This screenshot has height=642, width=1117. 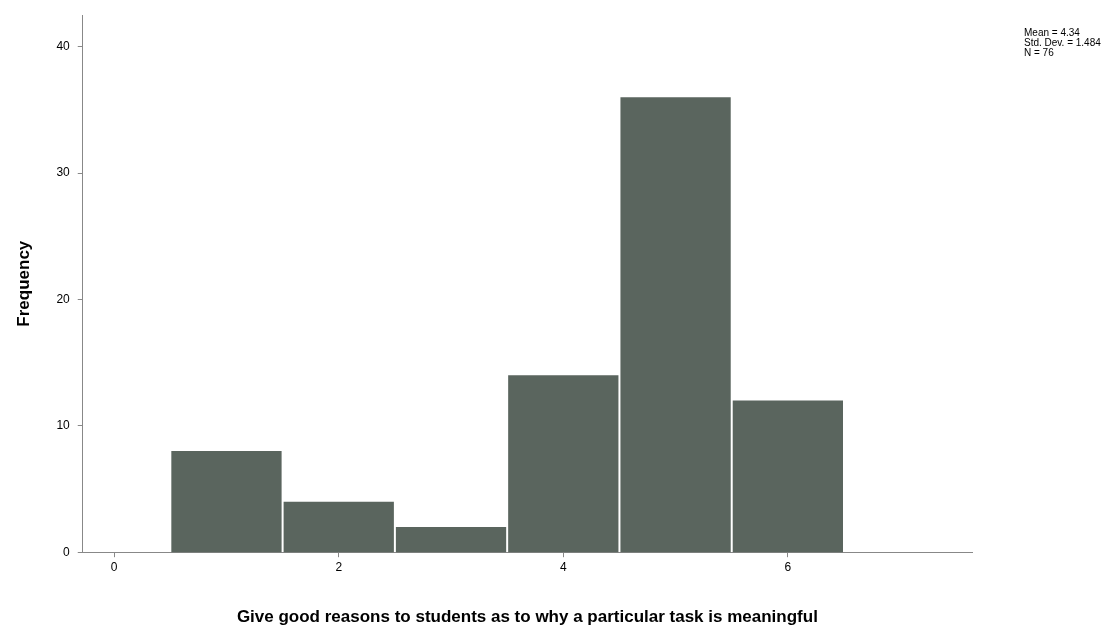 I want to click on y-axis-title: Frequency, so click(x=23, y=283).